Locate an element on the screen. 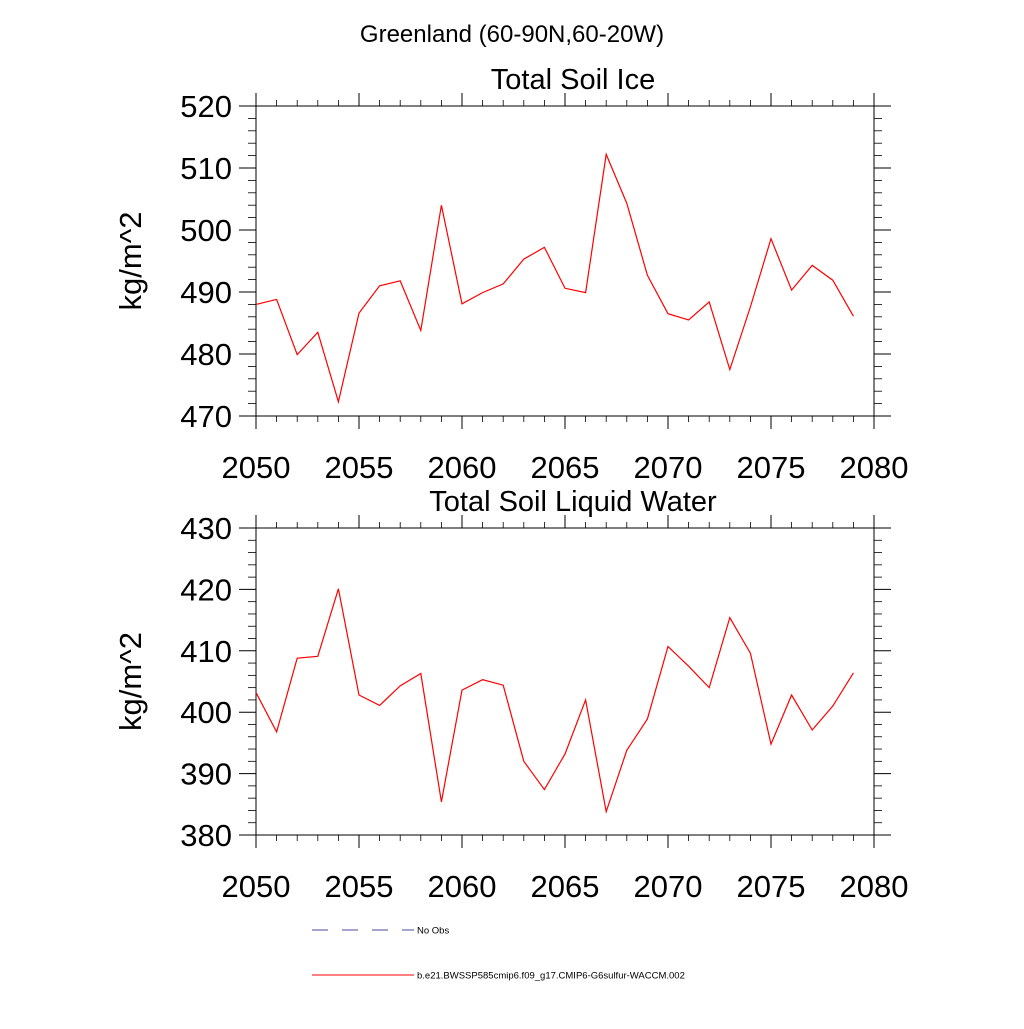 This screenshot has width=1024, height=1029. y-tick-label: 480 is located at coordinates (206, 354).